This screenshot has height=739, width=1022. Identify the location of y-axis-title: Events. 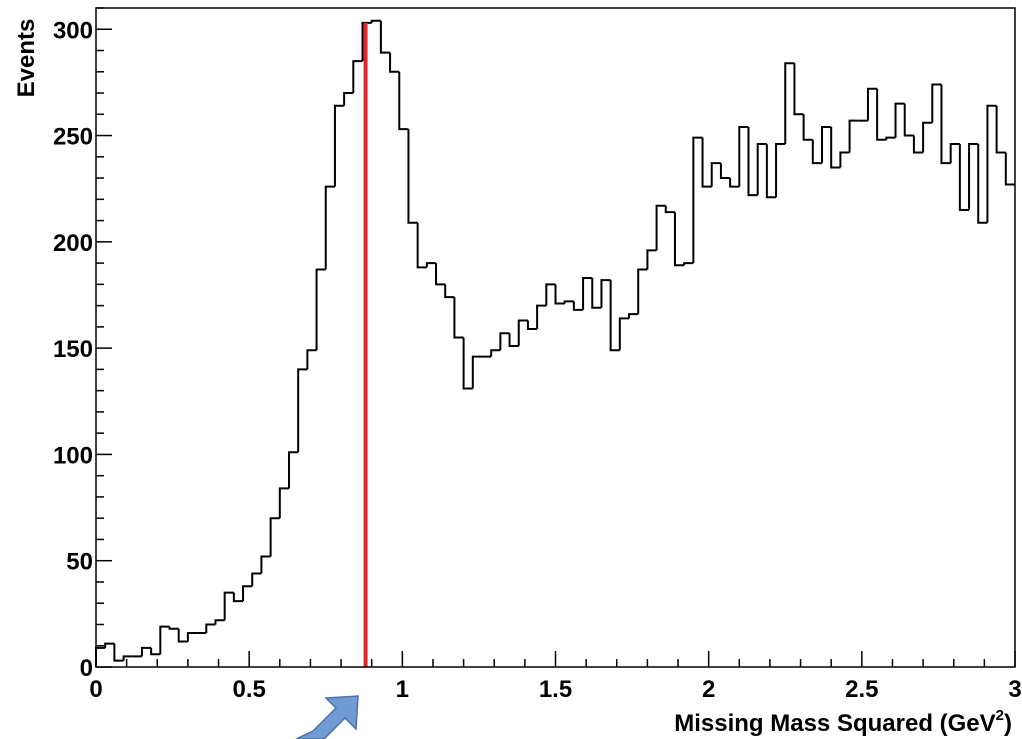
(26, 58).